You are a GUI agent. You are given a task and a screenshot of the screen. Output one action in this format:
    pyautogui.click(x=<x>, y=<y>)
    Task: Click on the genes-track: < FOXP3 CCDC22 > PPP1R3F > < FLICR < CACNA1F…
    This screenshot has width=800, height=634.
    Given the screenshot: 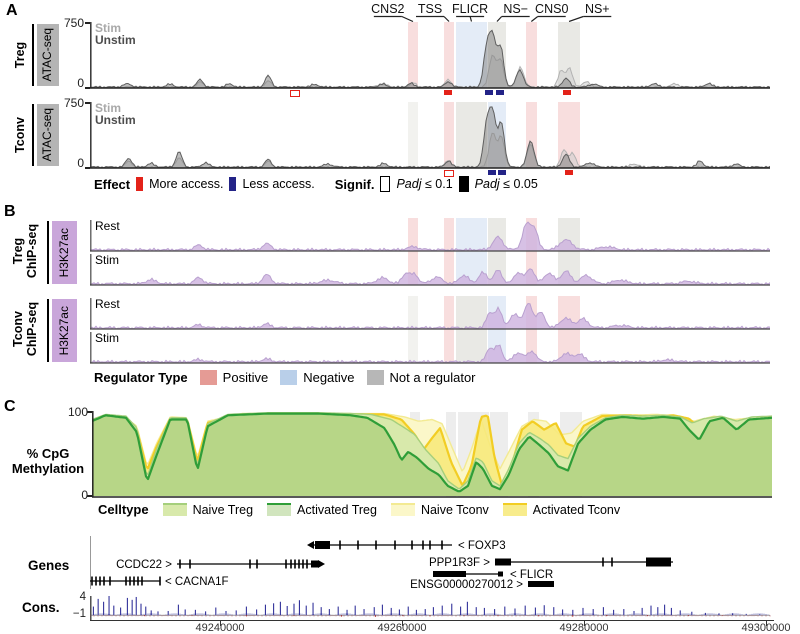 What is the action you would take?
    pyautogui.click(x=381, y=563)
    